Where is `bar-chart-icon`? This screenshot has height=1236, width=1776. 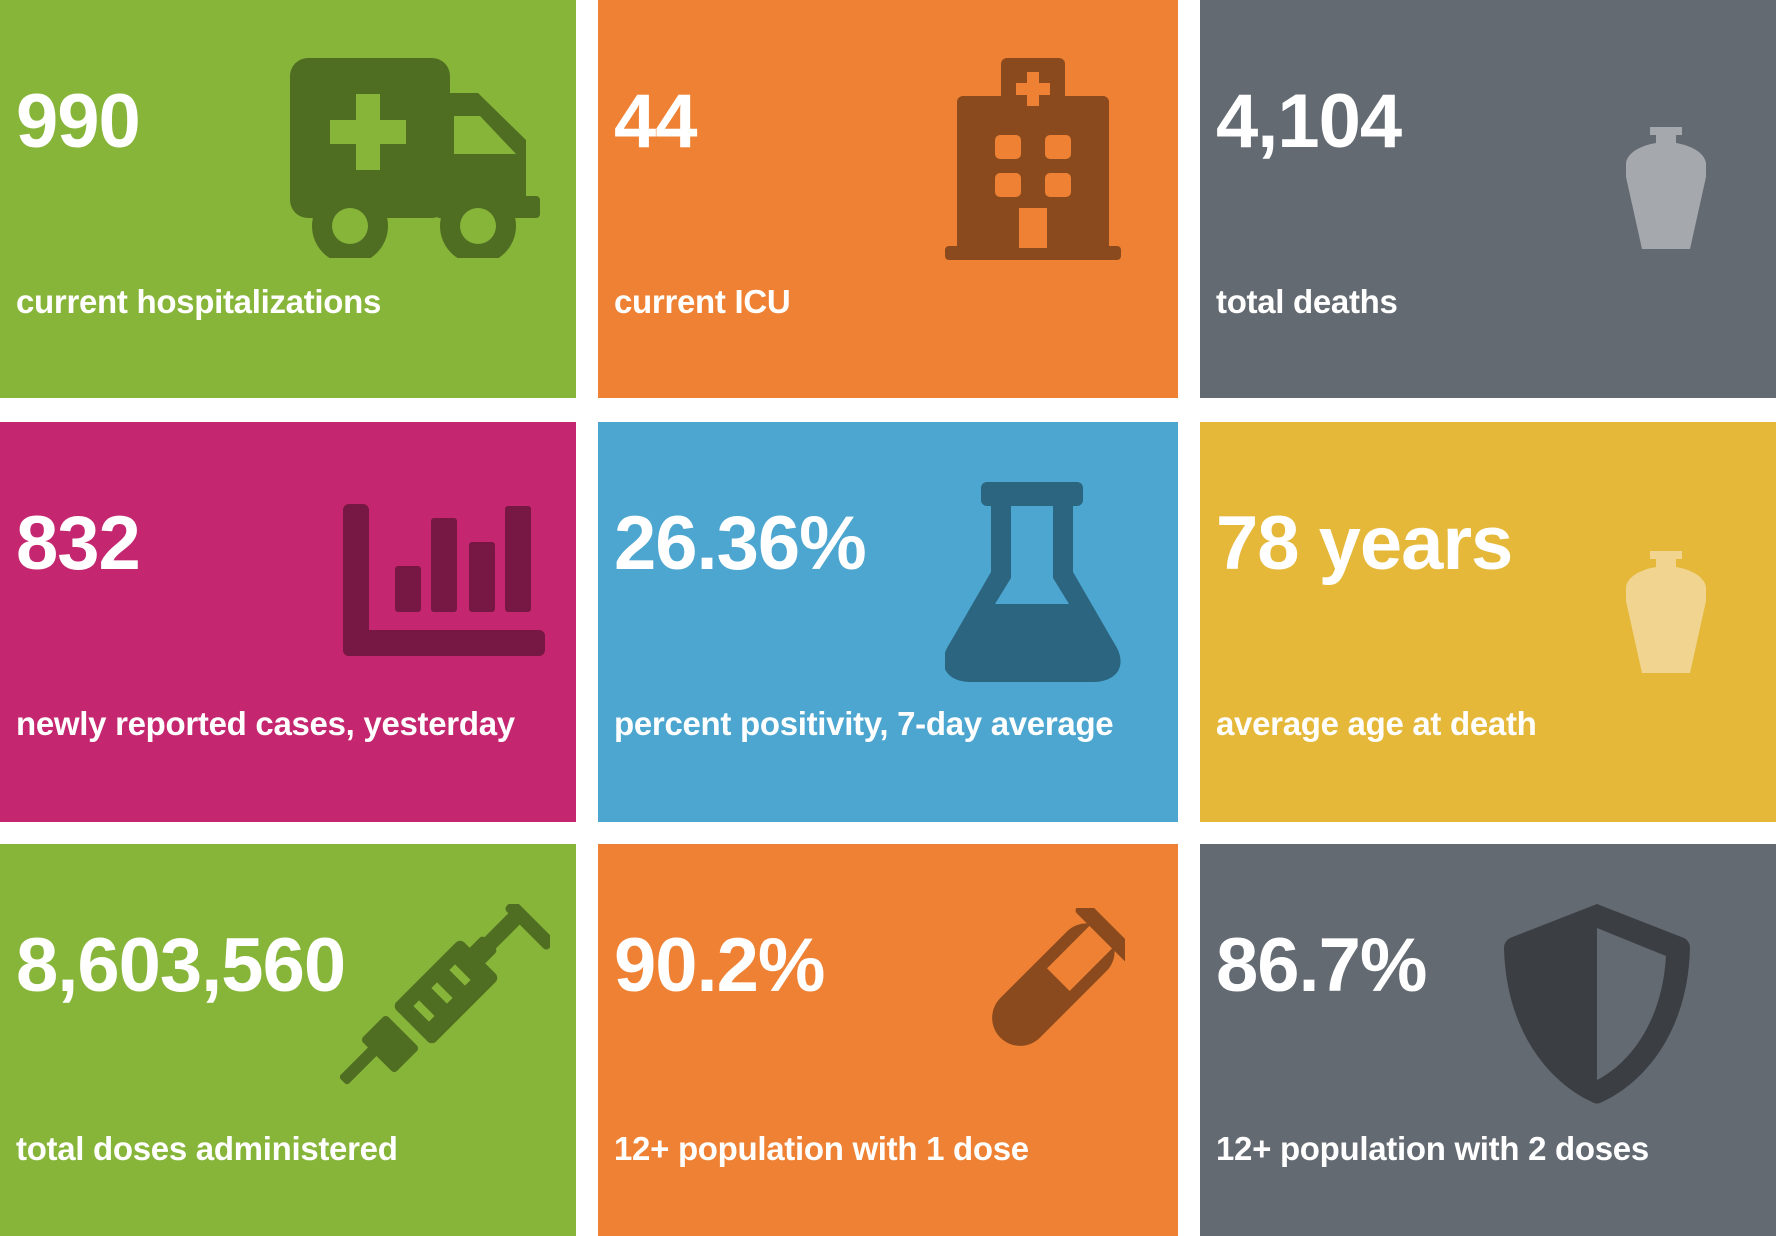 bar-chart-icon is located at coordinates (444, 580).